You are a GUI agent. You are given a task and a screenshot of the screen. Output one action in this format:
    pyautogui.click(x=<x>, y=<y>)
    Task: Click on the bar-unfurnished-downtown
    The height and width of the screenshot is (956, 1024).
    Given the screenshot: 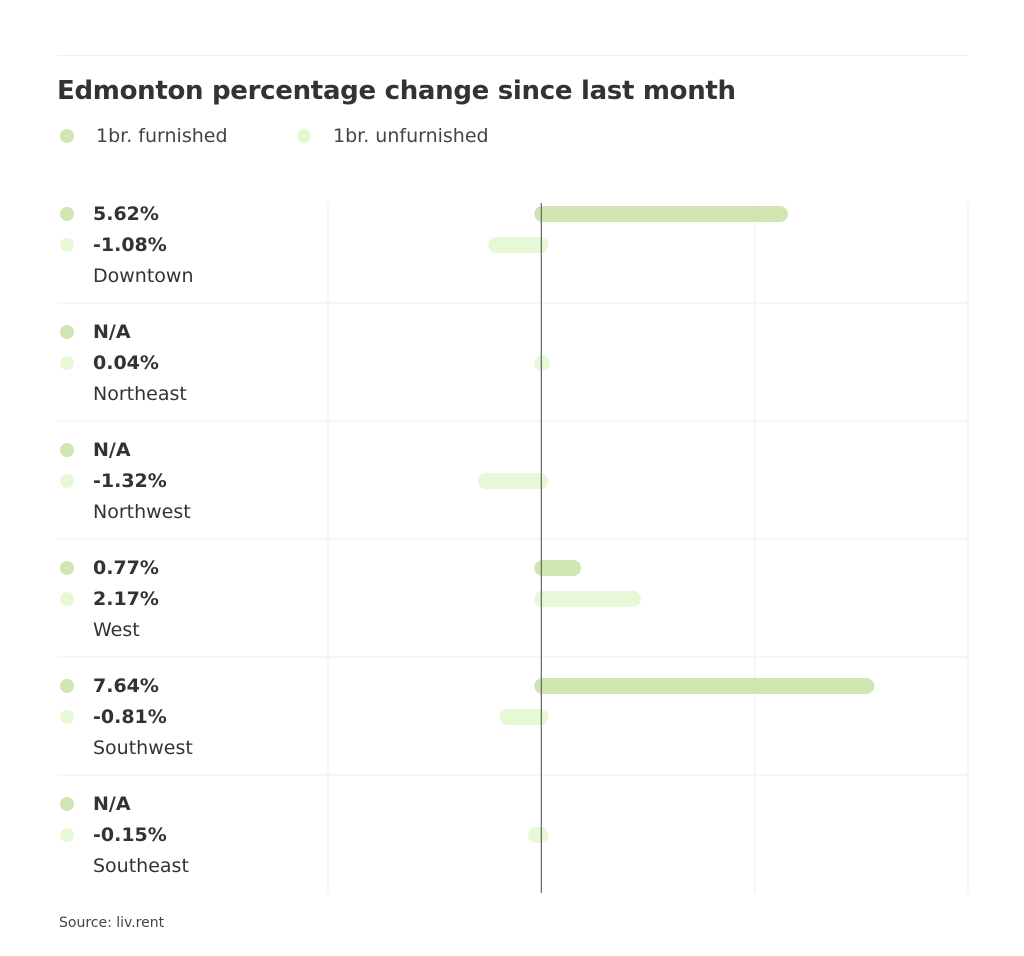 What is the action you would take?
    pyautogui.click(x=518, y=245)
    